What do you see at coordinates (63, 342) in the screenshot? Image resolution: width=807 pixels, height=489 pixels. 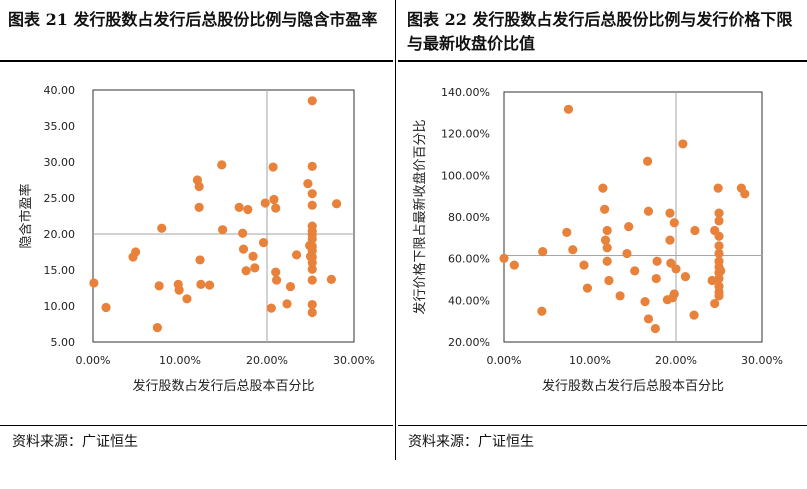 I see `left-y-tick-label: 5.00` at bounding box center [63, 342].